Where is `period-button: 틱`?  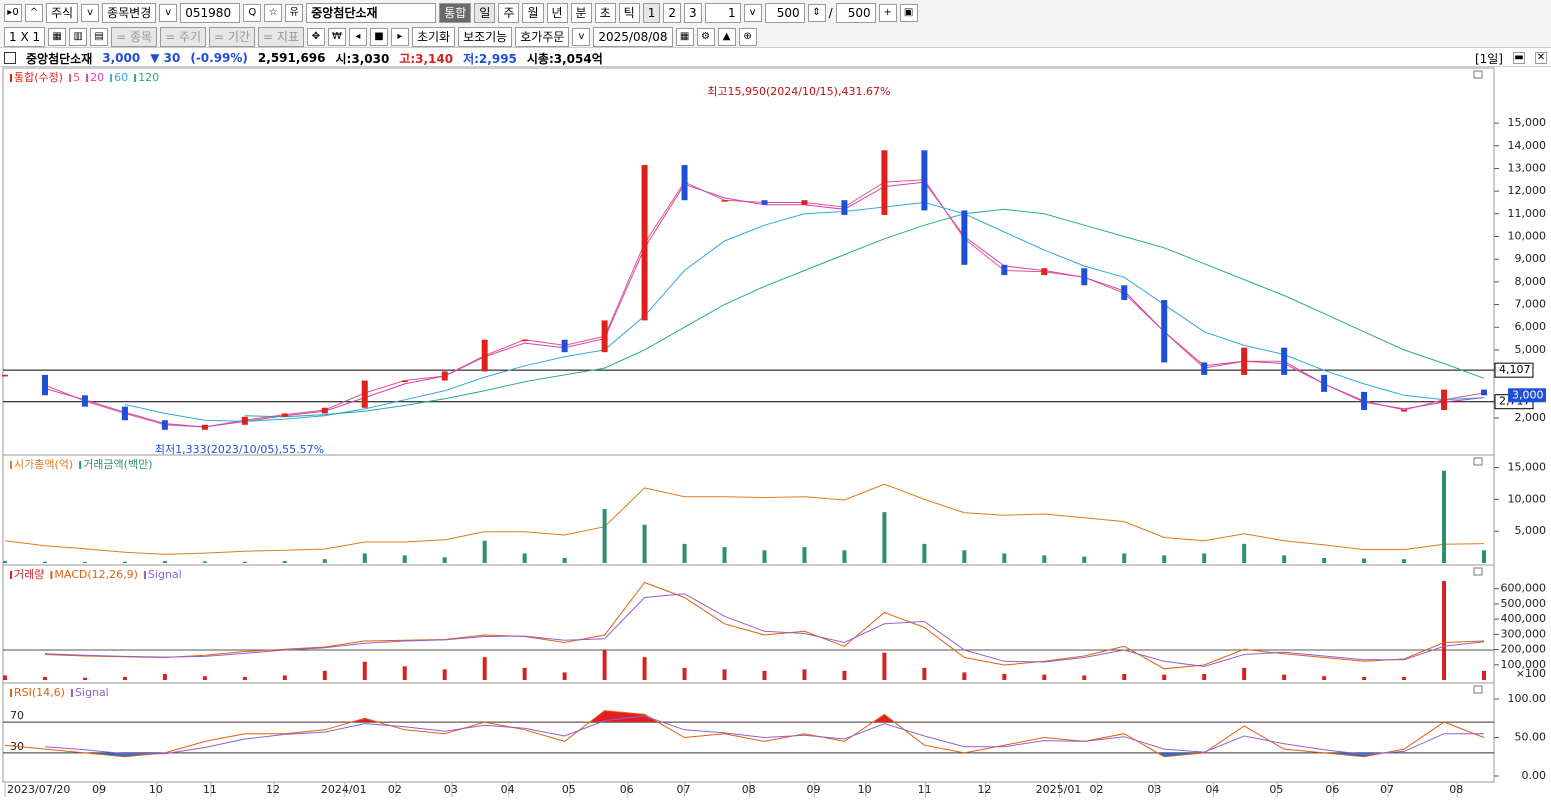 period-button: 틱 is located at coordinates (629, 13).